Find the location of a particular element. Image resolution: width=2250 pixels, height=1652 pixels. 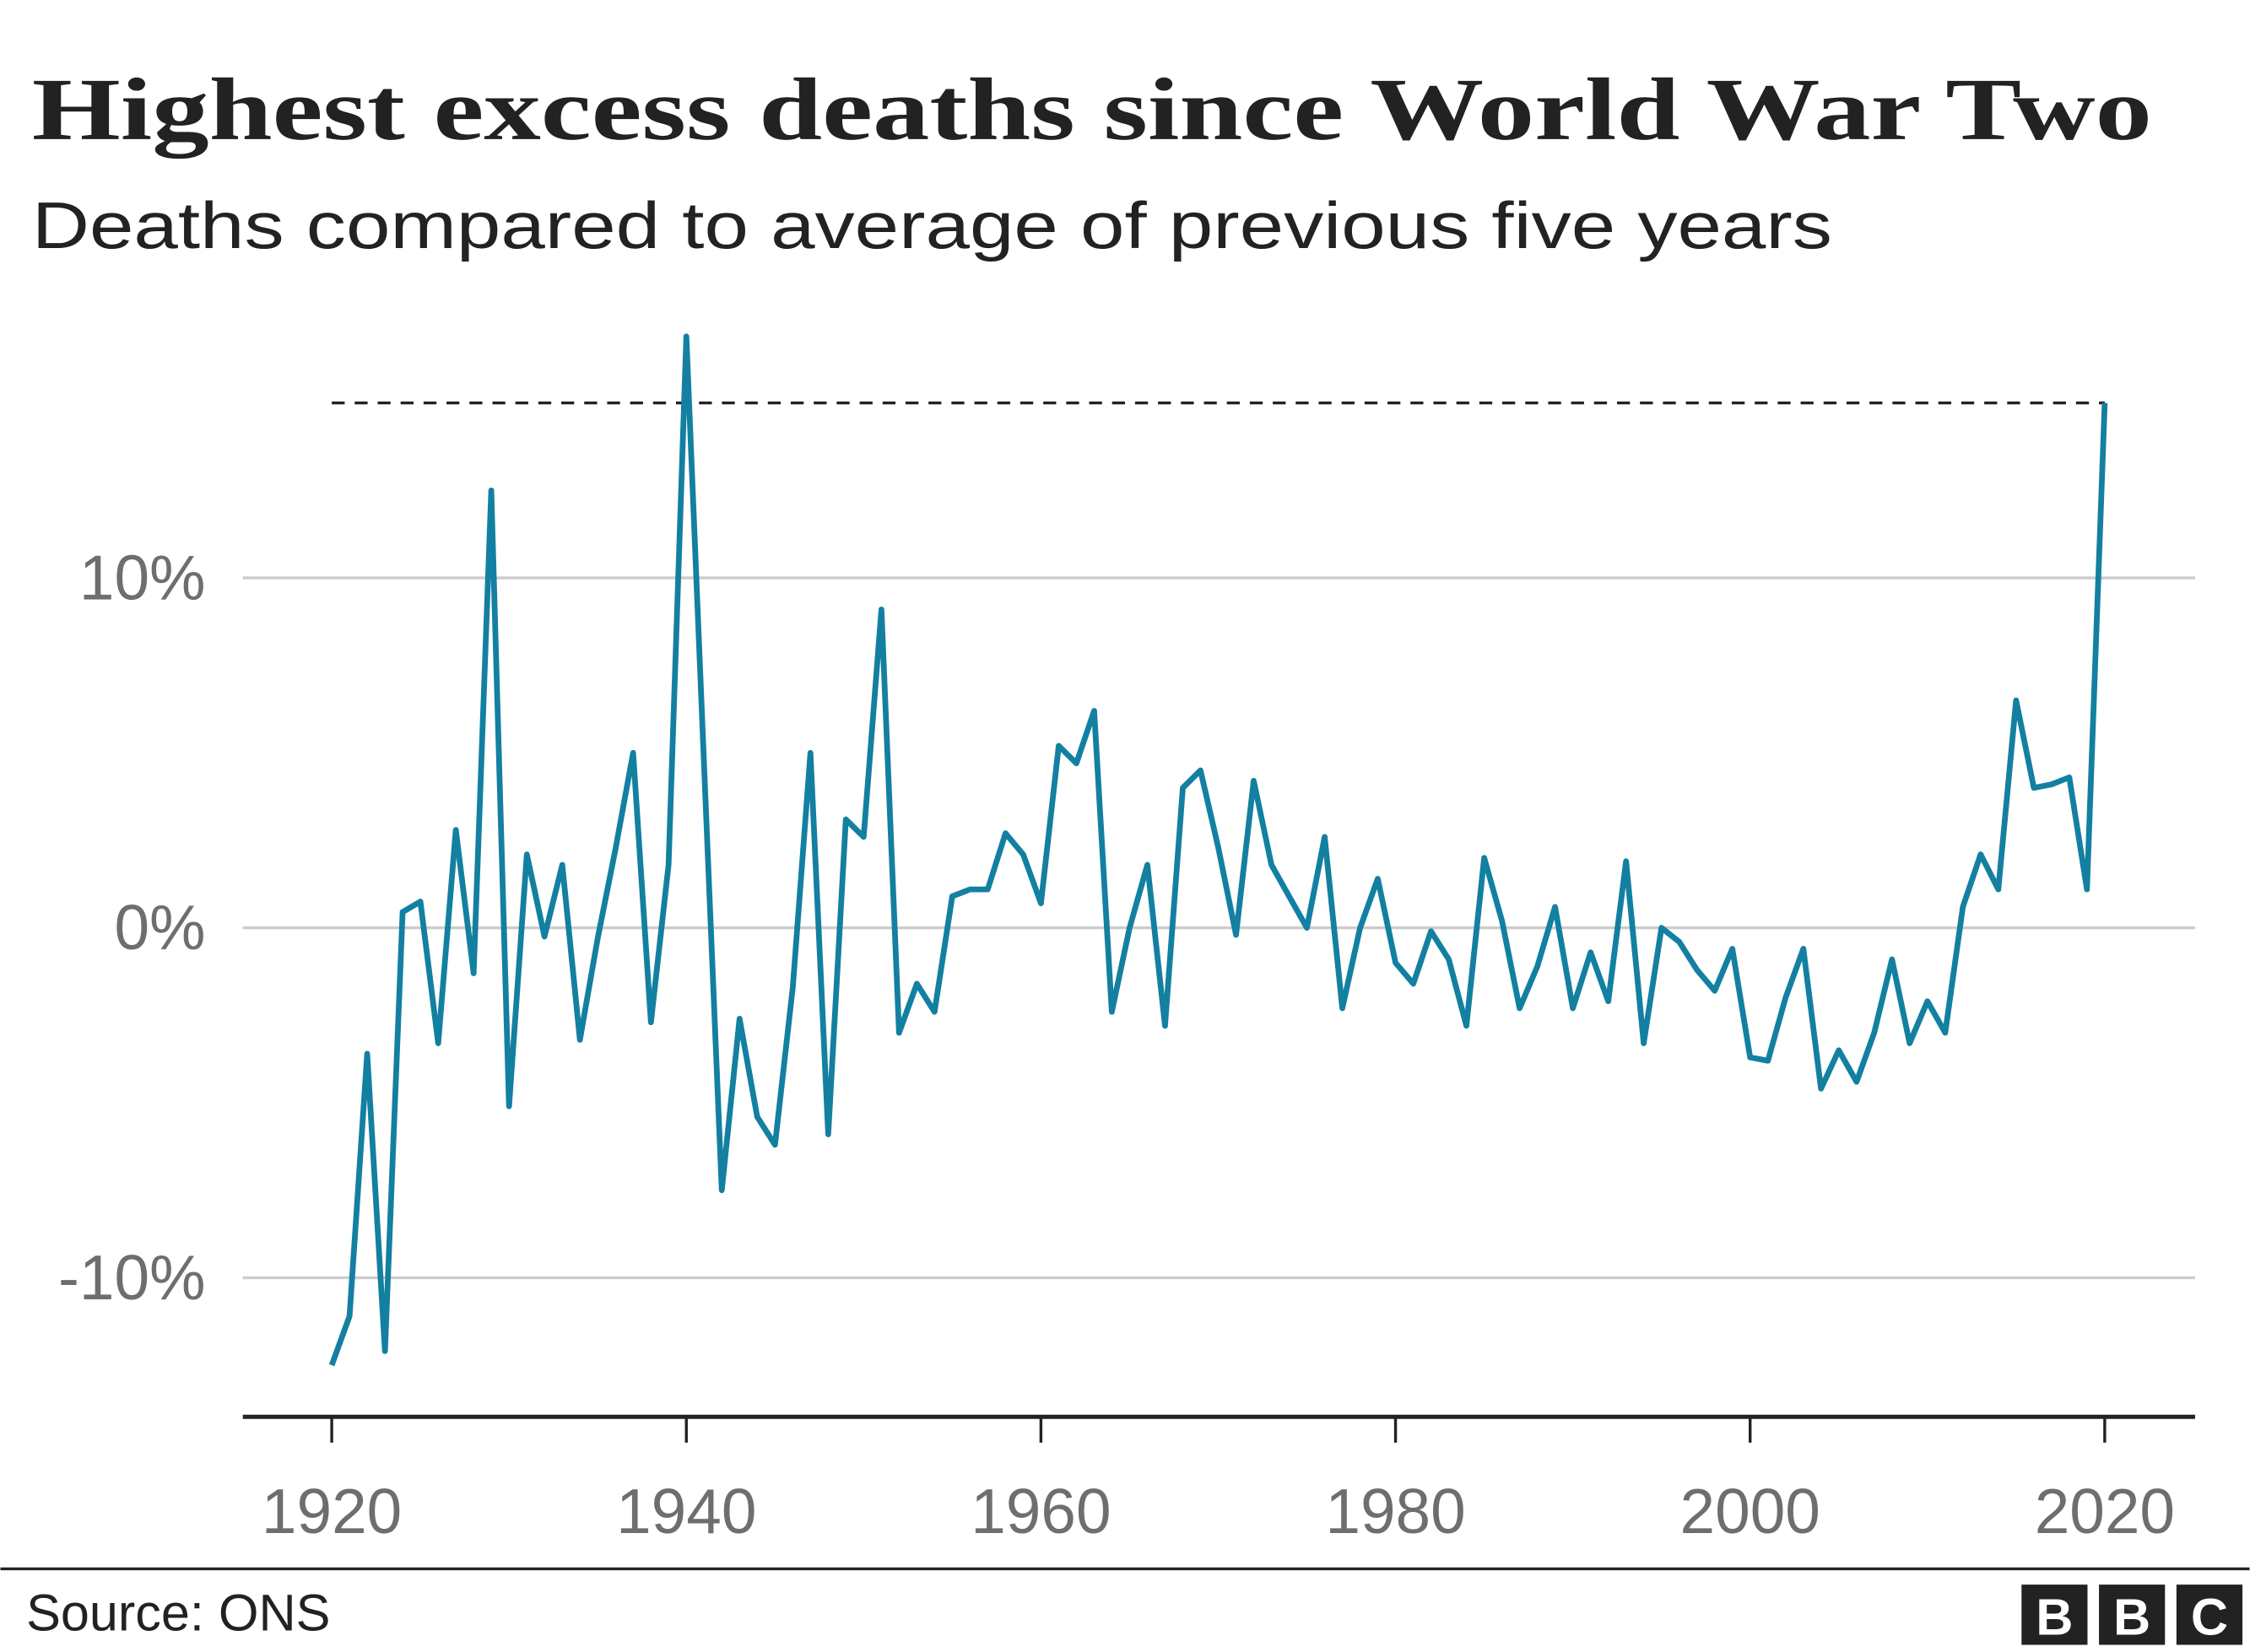

data-point-2002 is located at coordinates (1785, 998).